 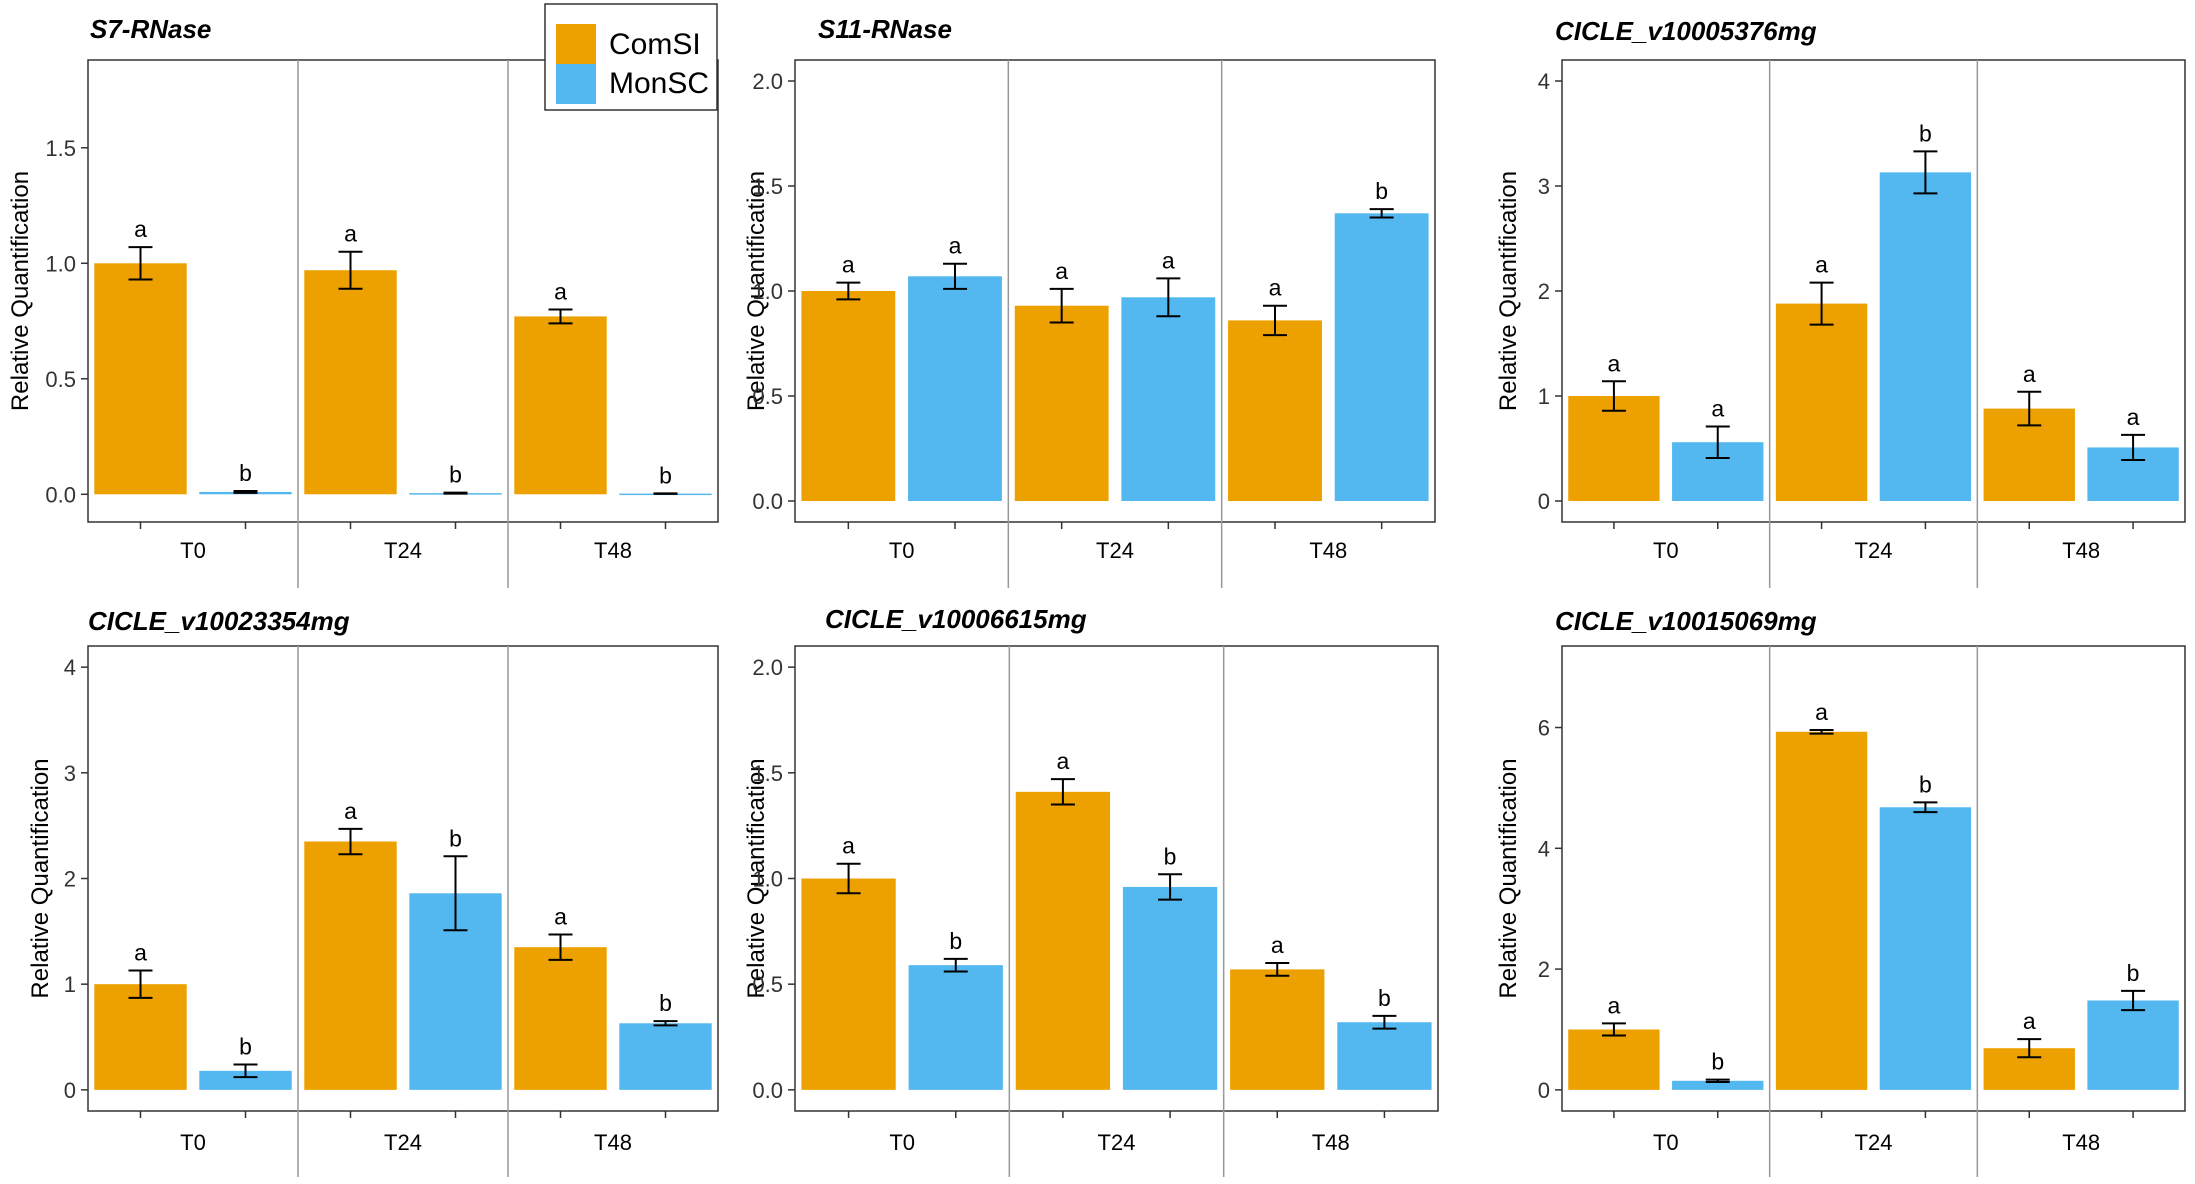 What do you see at coordinates (1686, 621) in the screenshot?
I see `panel-title: CICLE_v10015069mg` at bounding box center [1686, 621].